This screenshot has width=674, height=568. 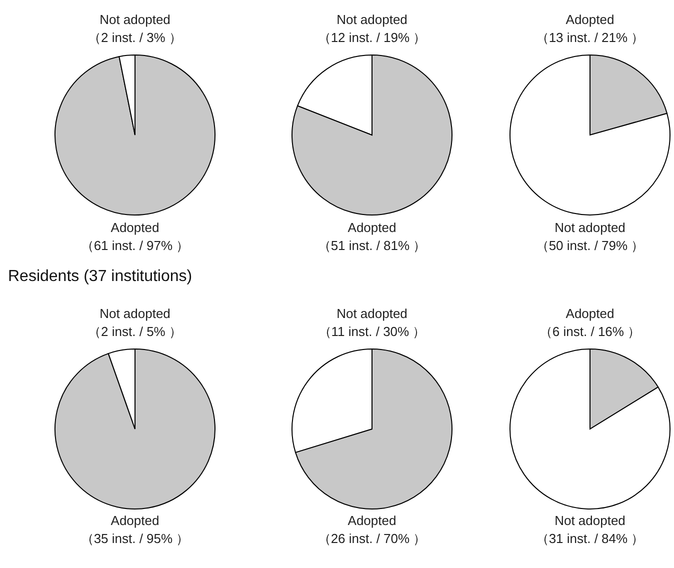 I want to click on data-label: （26 inst. / 70% ）, so click(x=372, y=538).